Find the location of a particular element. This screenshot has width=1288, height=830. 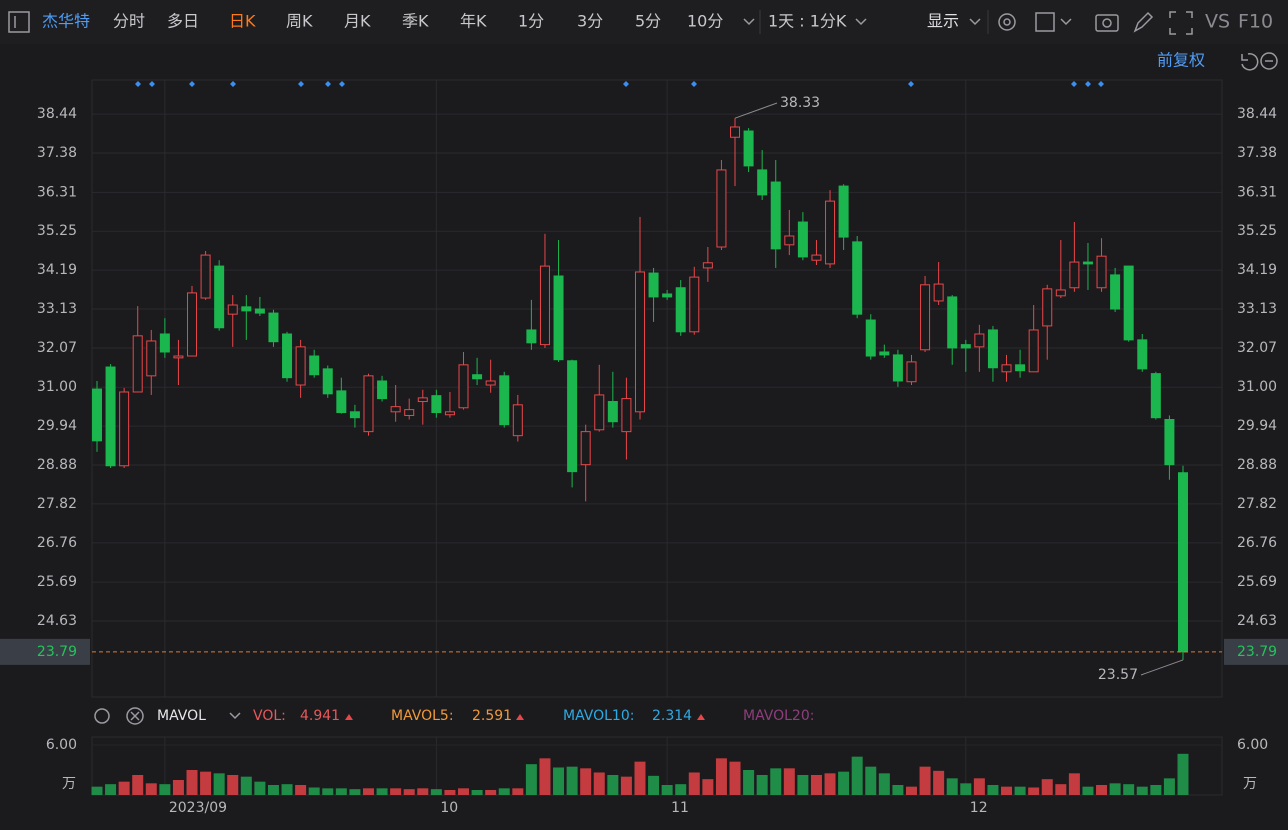

stock-name: 杰华特 is located at coordinates (66, 21).